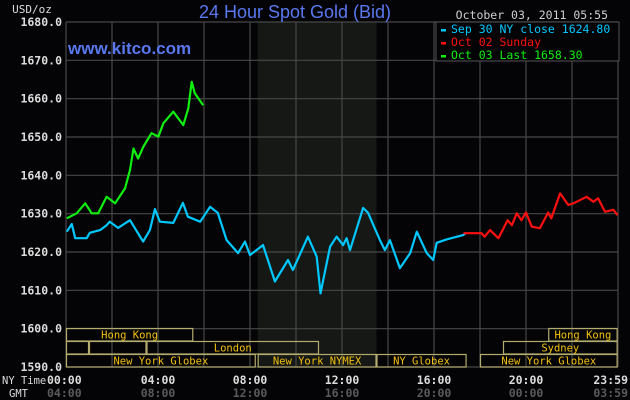 The image size is (630, 400). I want to click on timestamp: October 03, 2011 05:55, so click(532, 15).